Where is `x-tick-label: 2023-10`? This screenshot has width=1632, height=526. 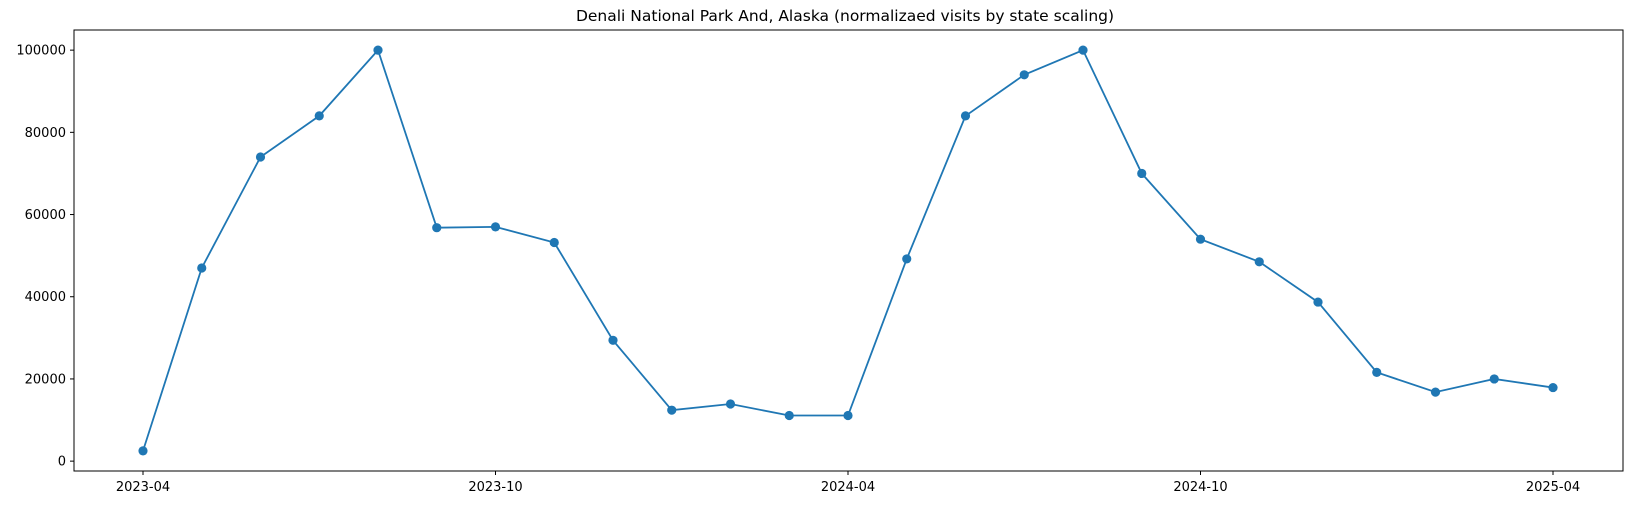
x-tick-label: 2023-10 is located at coordinates (495, 487).